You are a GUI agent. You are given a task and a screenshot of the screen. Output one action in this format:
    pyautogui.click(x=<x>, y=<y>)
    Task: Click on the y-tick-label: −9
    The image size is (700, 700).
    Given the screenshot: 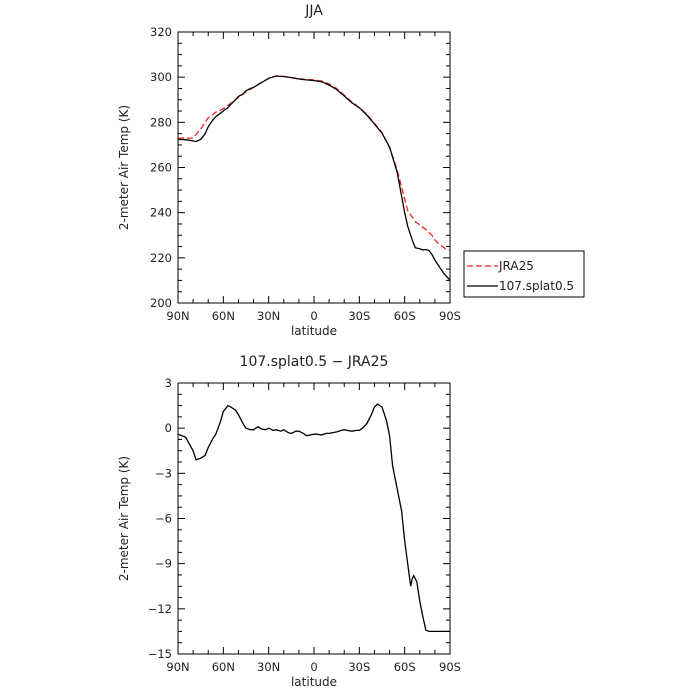 What is the action you would take?
    pyautogui.click(x=163, y=564)
    